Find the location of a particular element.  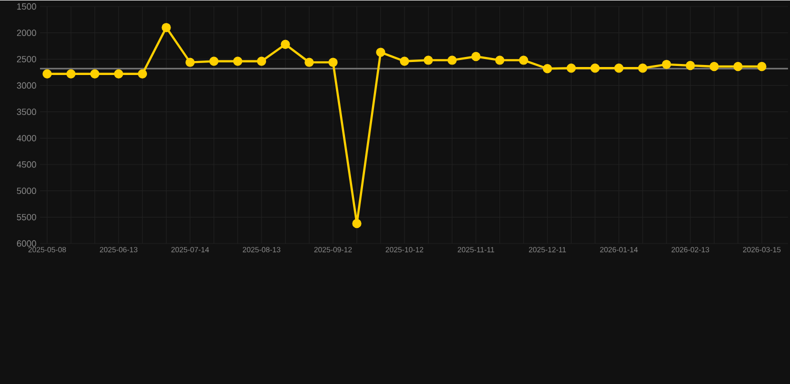

y-tick-label: 2500 is located at coordinates (26, 59).